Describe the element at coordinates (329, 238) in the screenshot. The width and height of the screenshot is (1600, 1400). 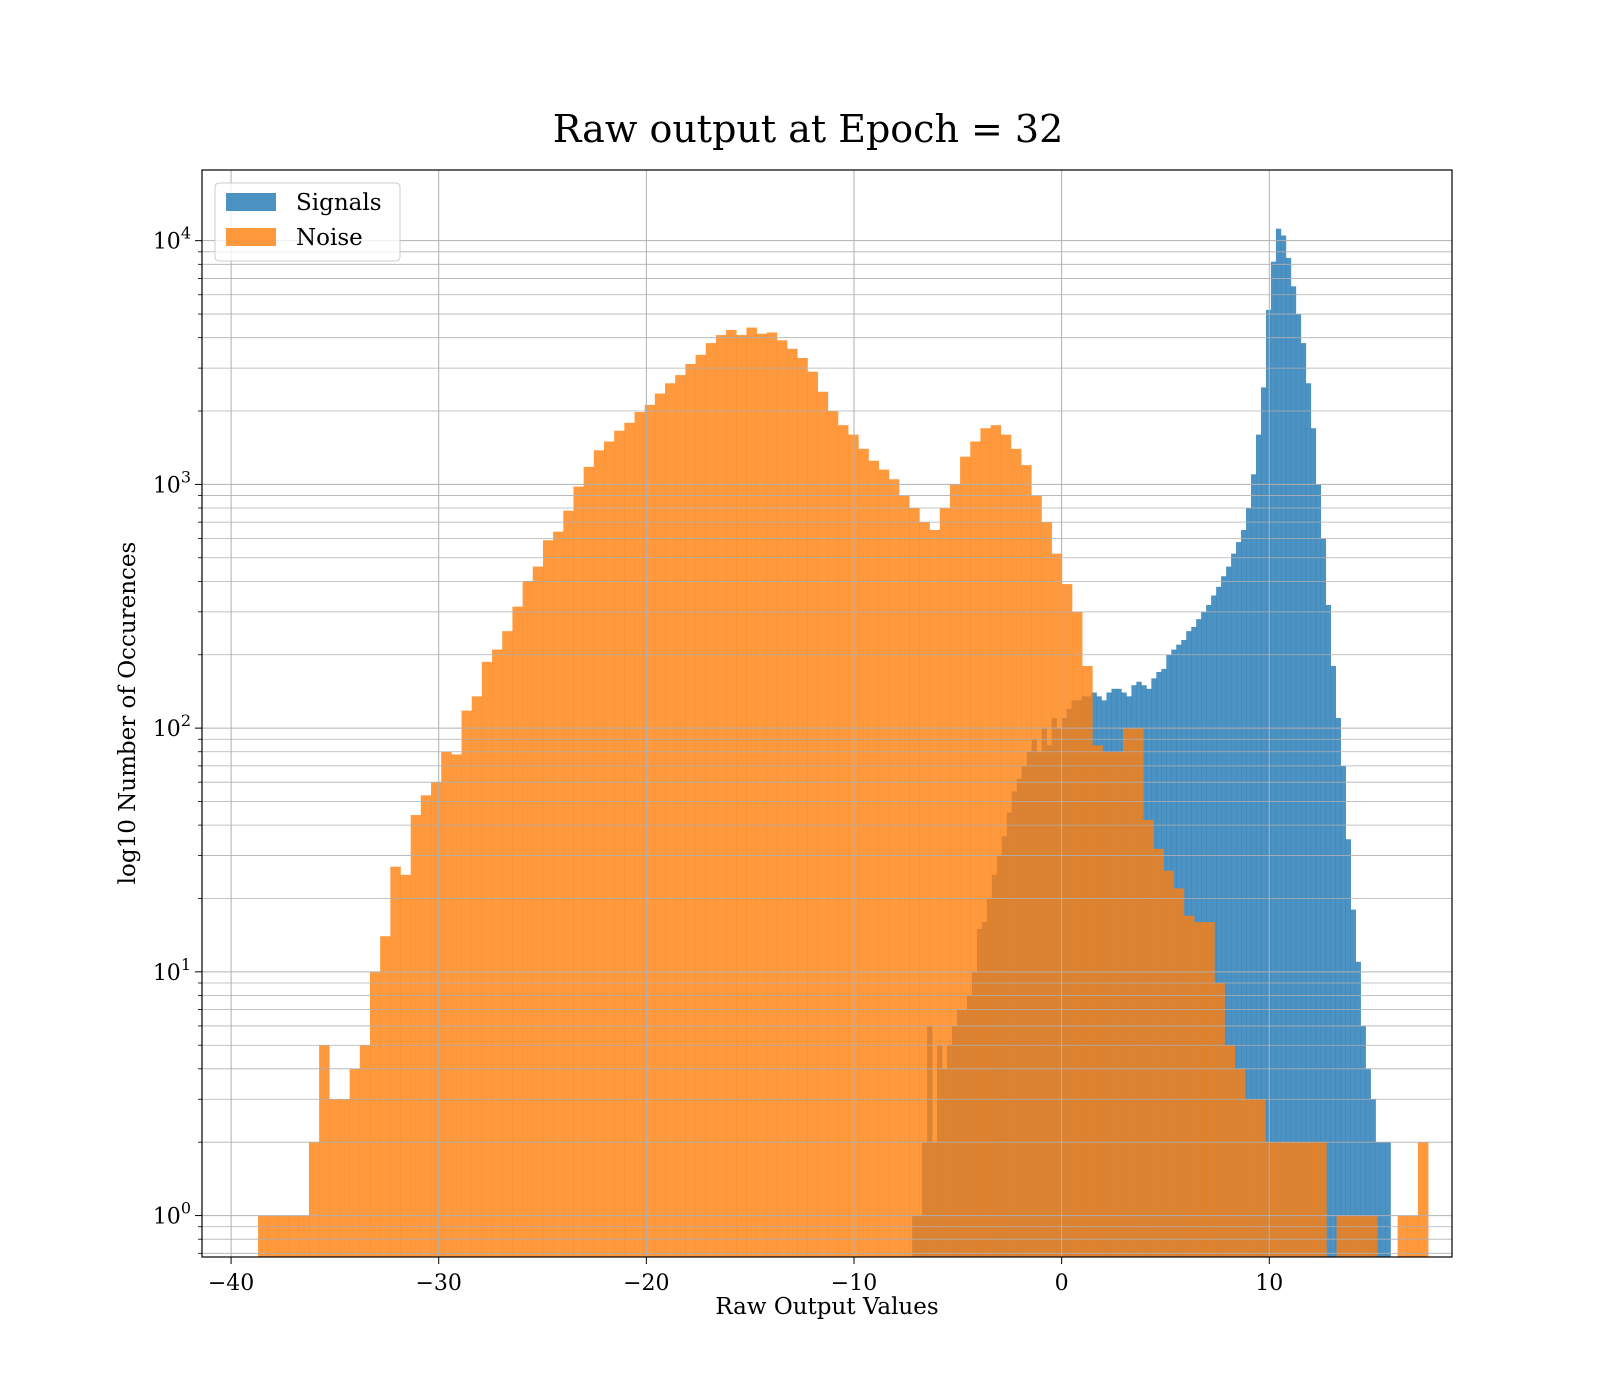
I see `legend-label-noise: Noise` at that location.